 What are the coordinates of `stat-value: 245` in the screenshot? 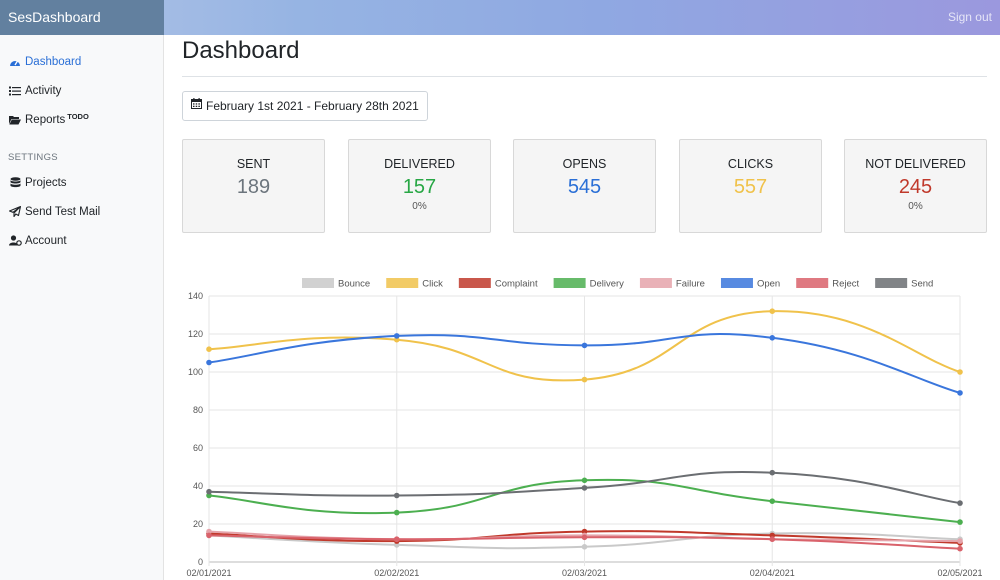 It's located at (915, 187).